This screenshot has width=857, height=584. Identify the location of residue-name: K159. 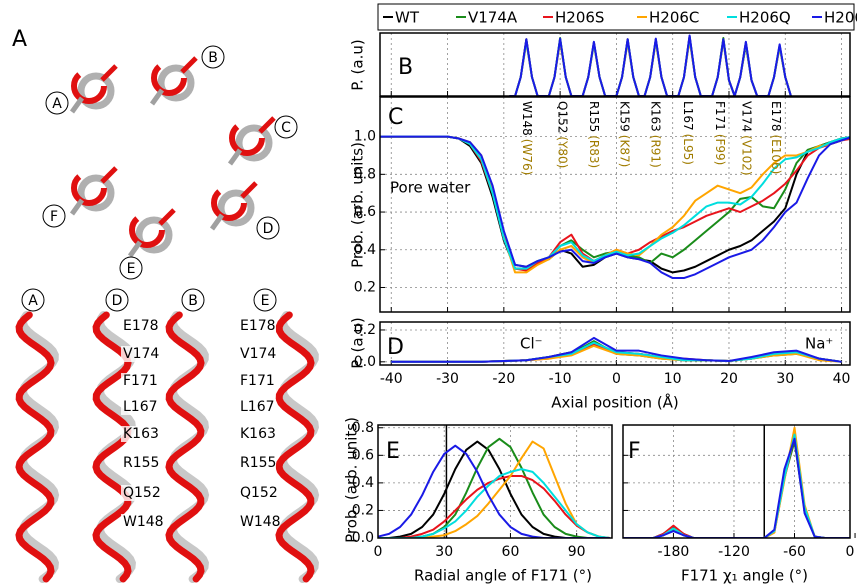
(625, 116).